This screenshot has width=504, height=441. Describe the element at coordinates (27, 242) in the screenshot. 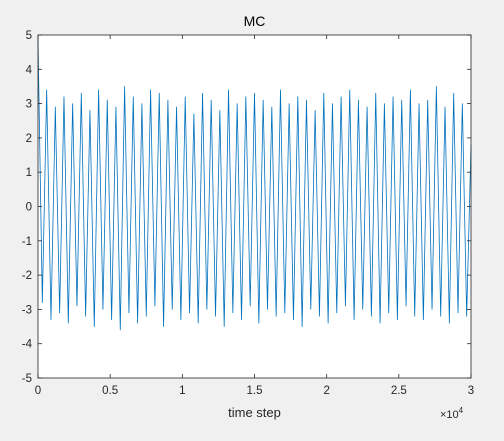

I see `y-tick-label: -1` at that location.